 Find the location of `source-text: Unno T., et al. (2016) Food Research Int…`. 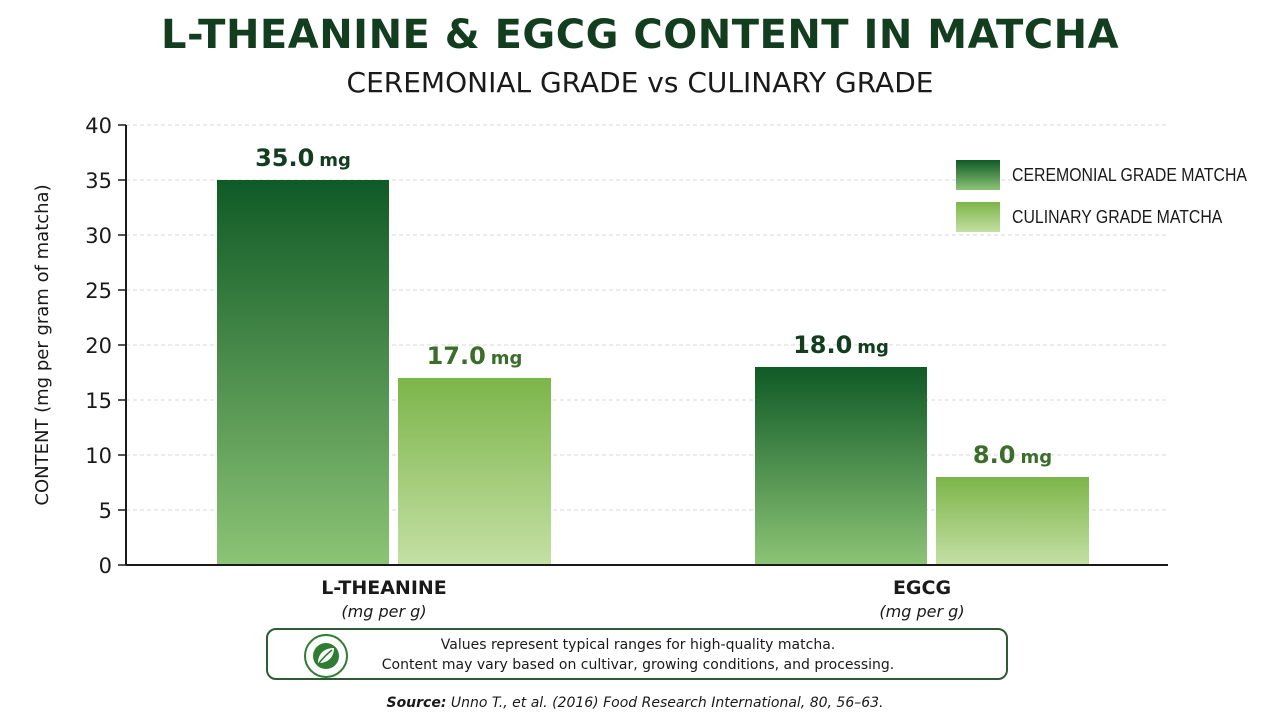

source-text: Unno T., et al. (2016) Food Research Int… is located at coordinates (667, 703).